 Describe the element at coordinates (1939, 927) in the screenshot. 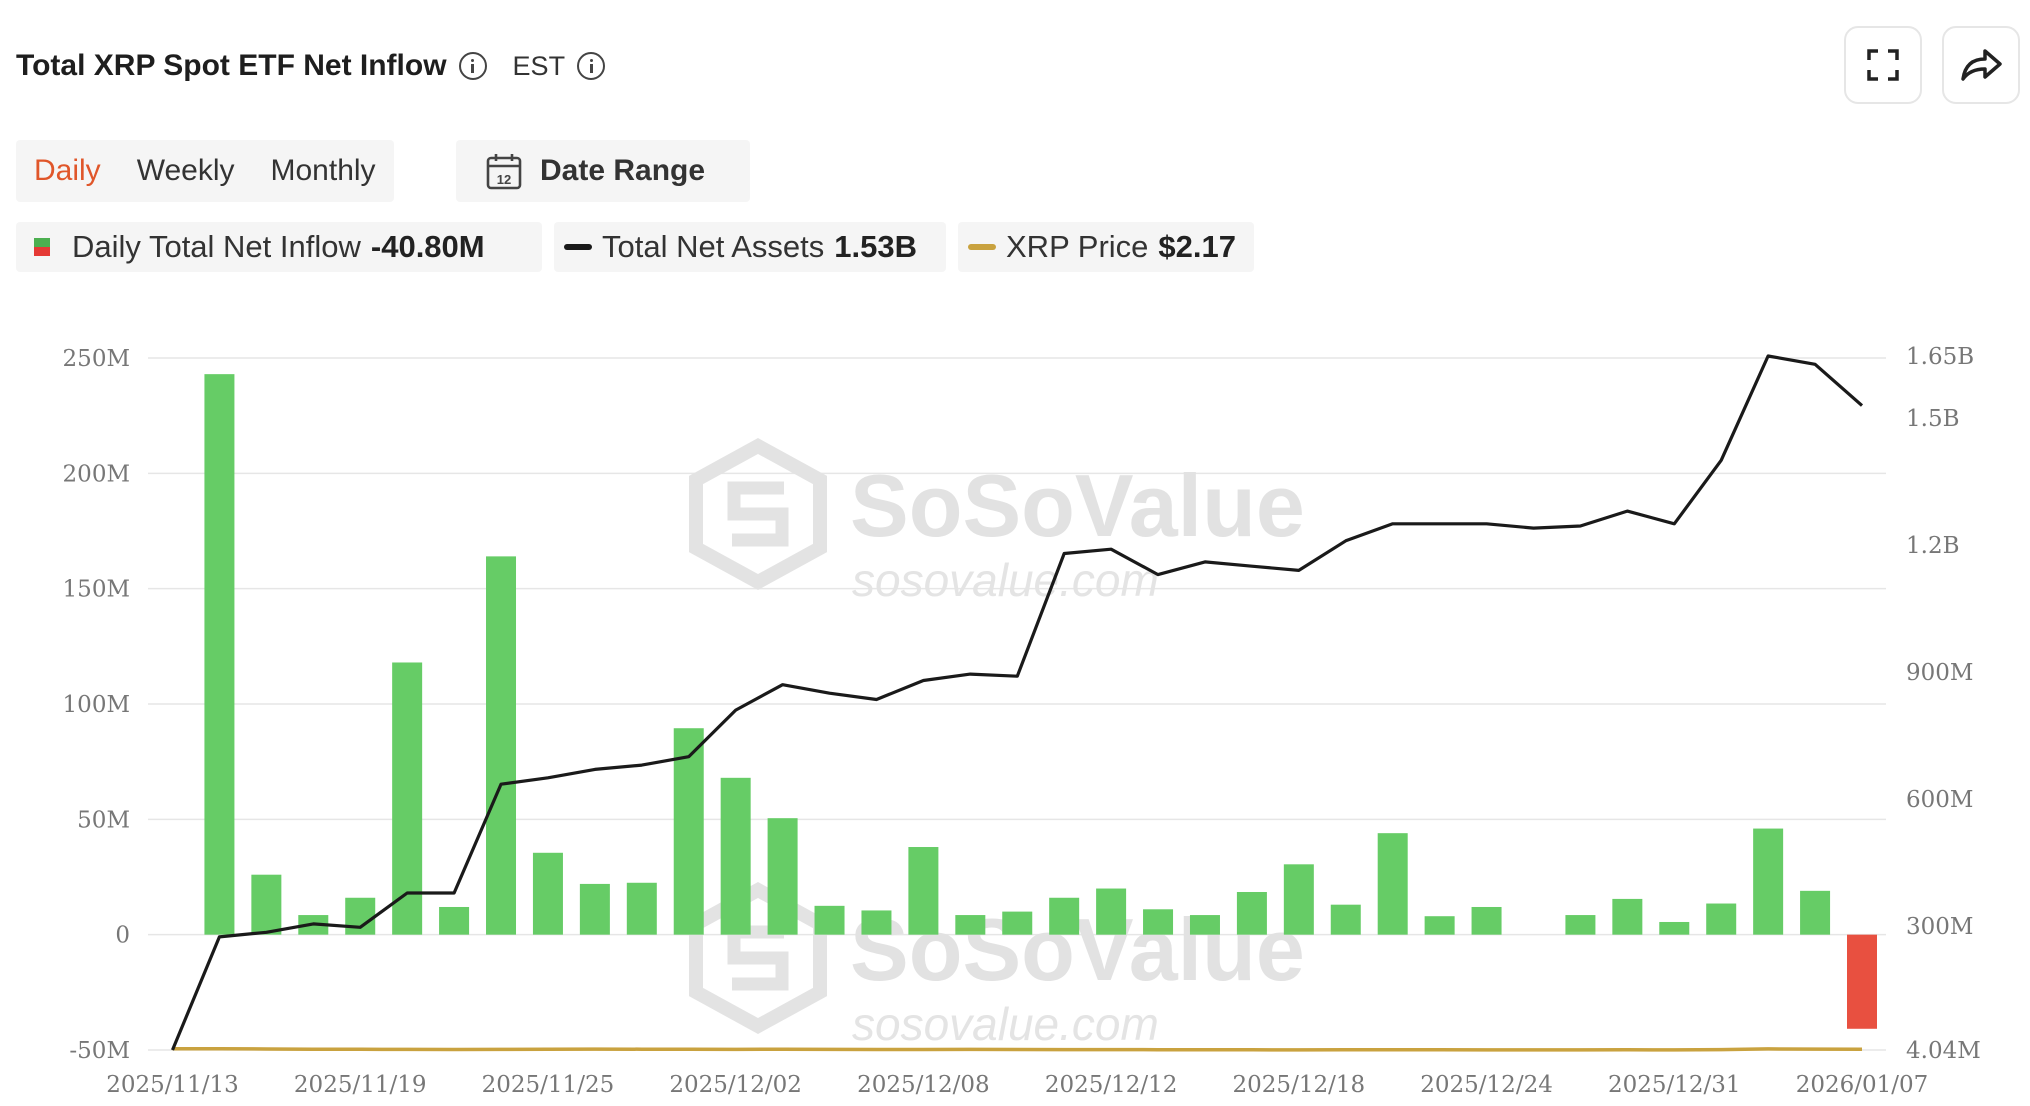

I see `y-right-tick-label: 300M` at that location.